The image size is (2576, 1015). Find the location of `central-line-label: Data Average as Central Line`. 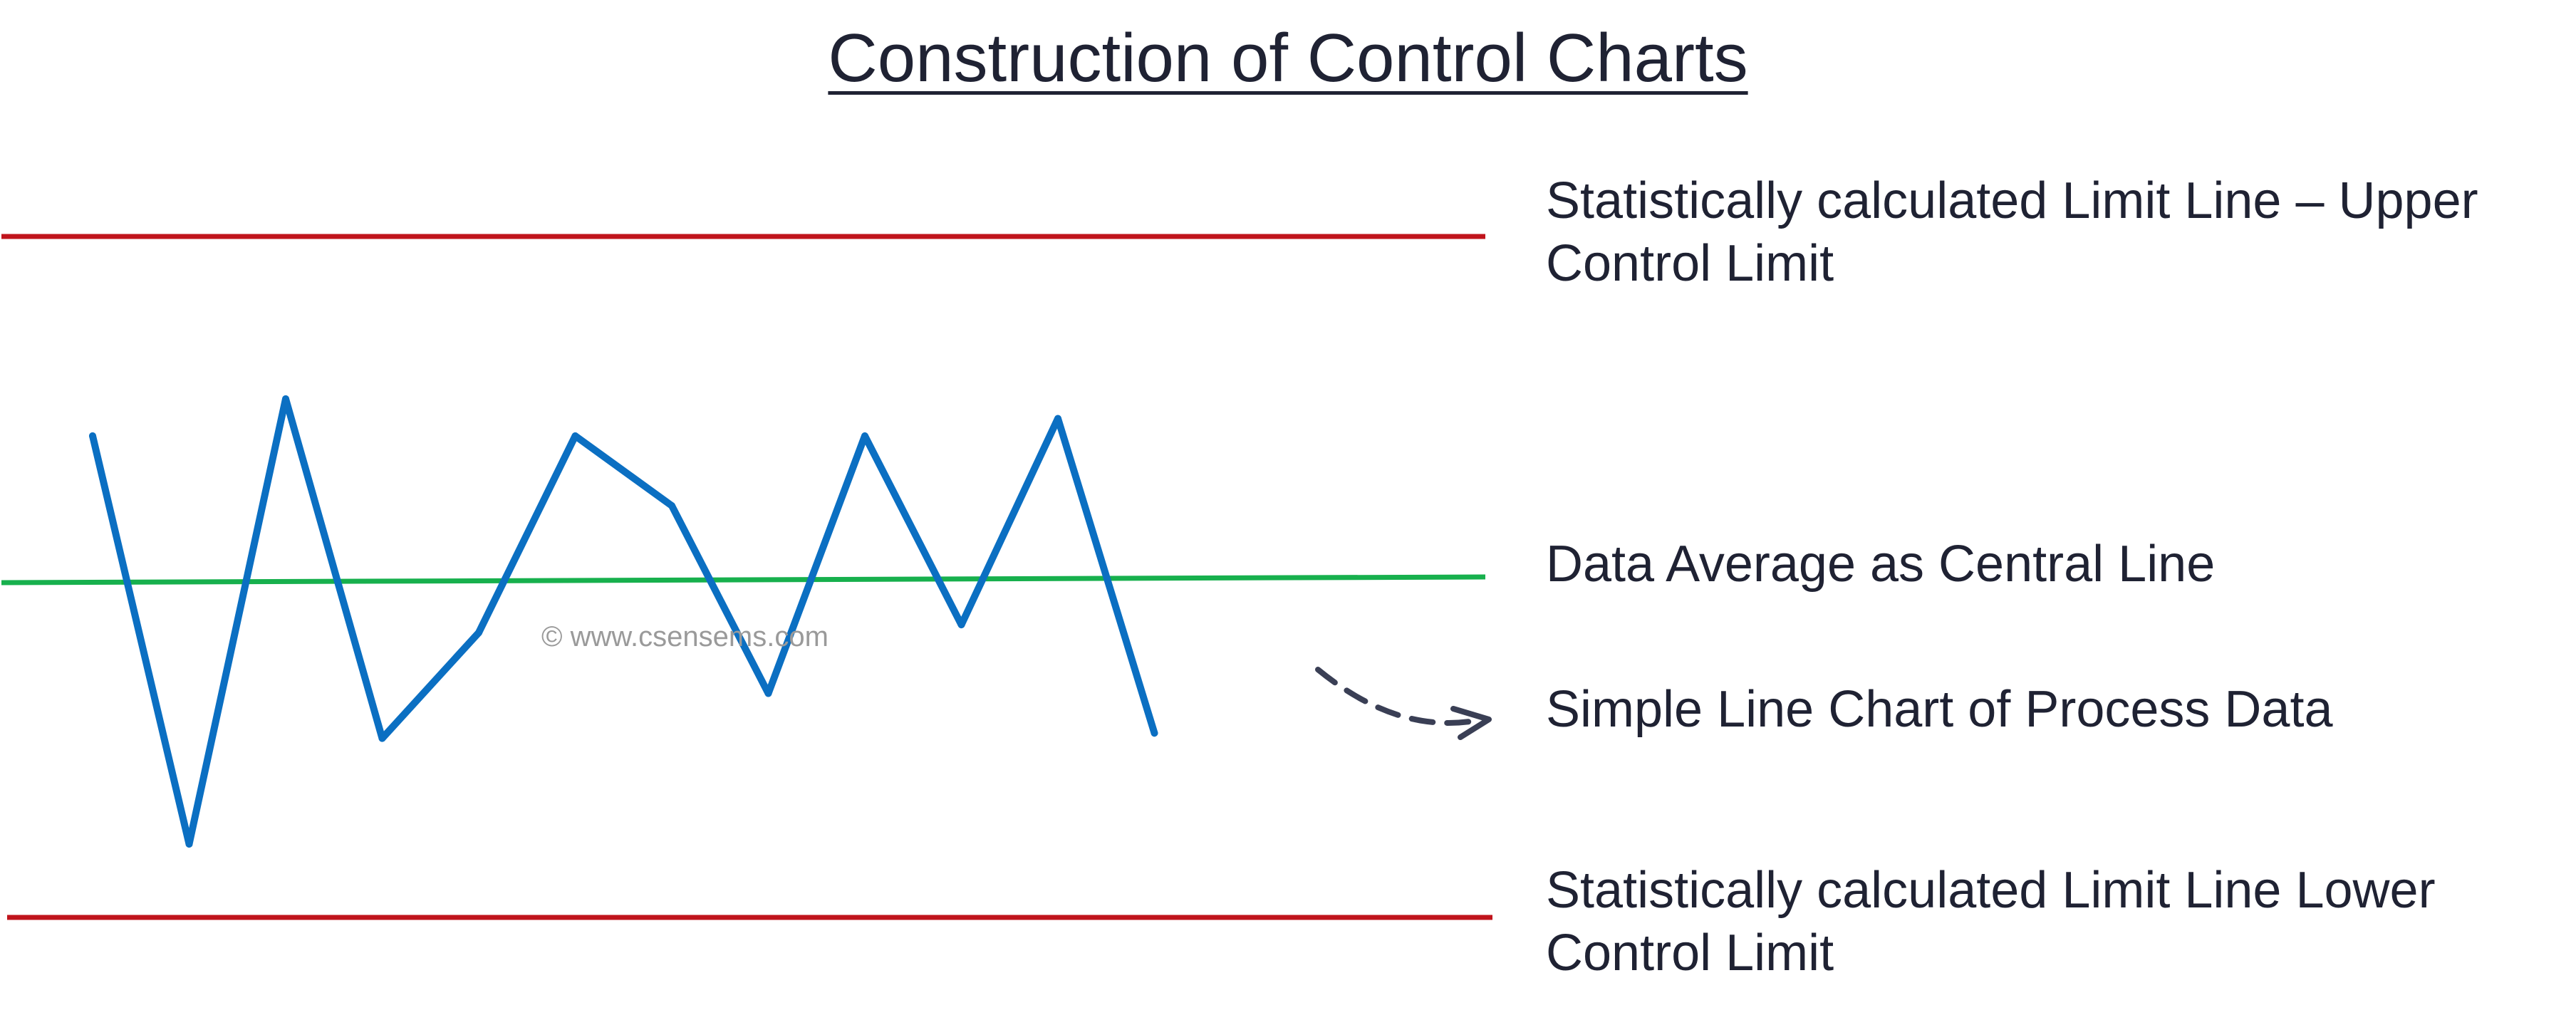

central-line-label: Data Average as Central Line is located at coordinates (1880, 564).